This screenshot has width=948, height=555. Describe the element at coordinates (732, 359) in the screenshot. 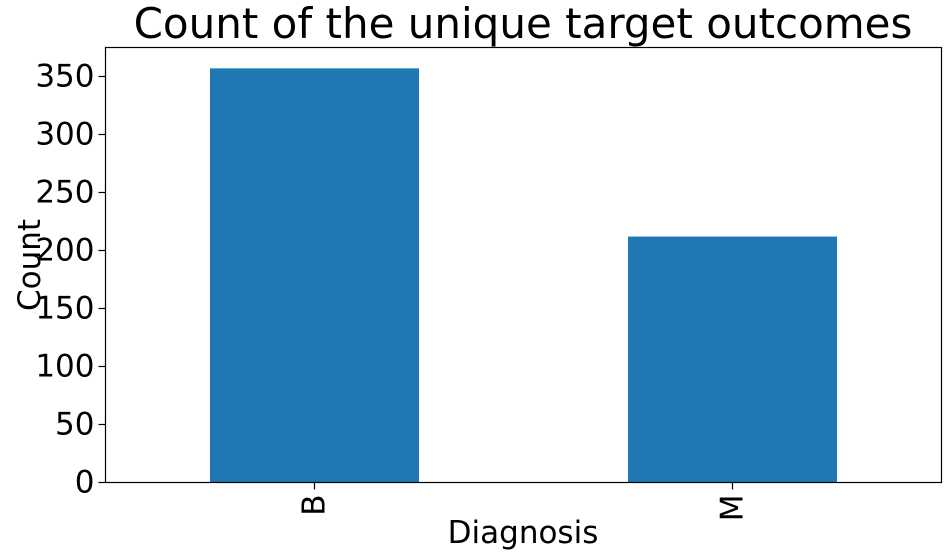

I see `bar-M` at that location.